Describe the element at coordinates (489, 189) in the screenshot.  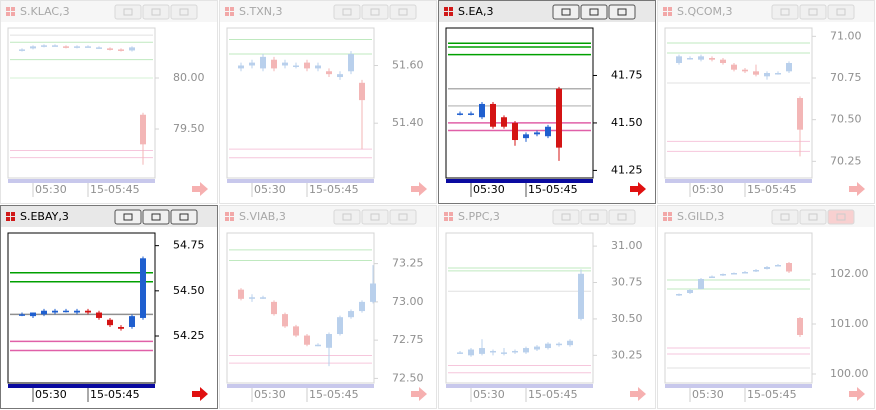
I see `x-label: 05:30` at that location.